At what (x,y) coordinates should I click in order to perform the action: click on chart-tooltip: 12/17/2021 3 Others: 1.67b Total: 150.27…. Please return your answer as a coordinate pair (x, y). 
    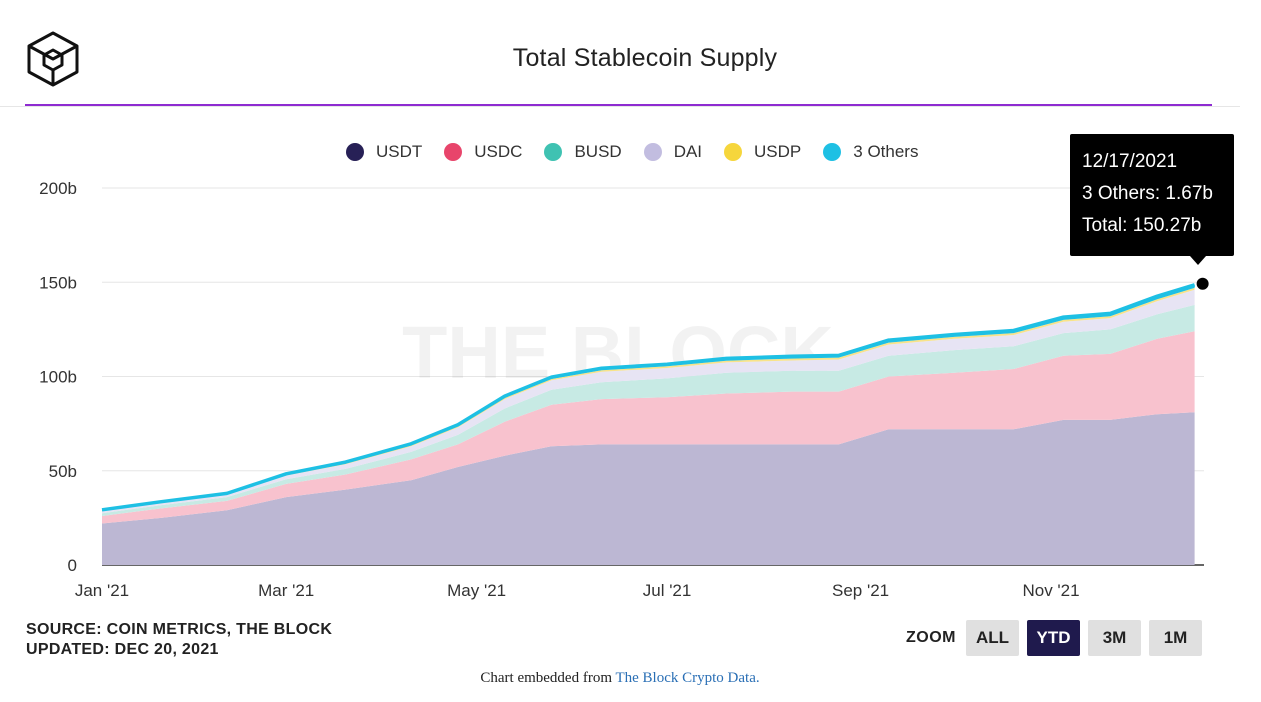
    Looking at the image, I should click on (1152, 199).